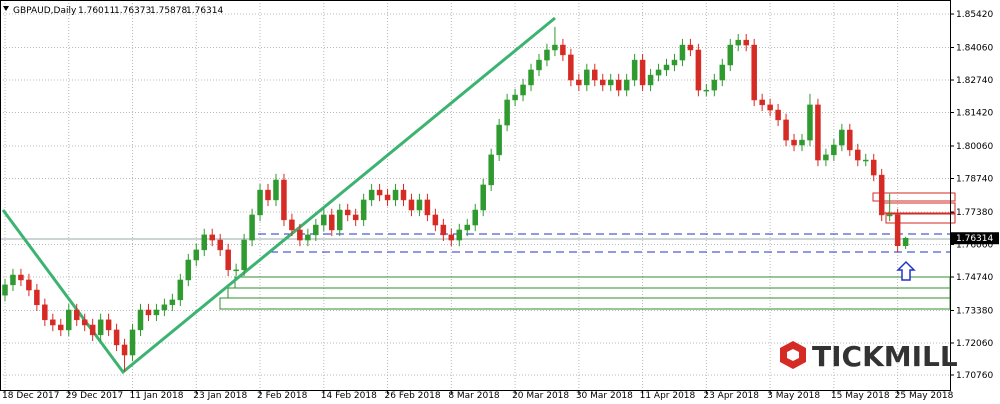 The width and height of the screenshot is (1000, 404). What do you see at coordinates (668, 395) in the screenshot?
I see `x-tick-label: 11 Apr 2018` at bounding box center [668, 395].